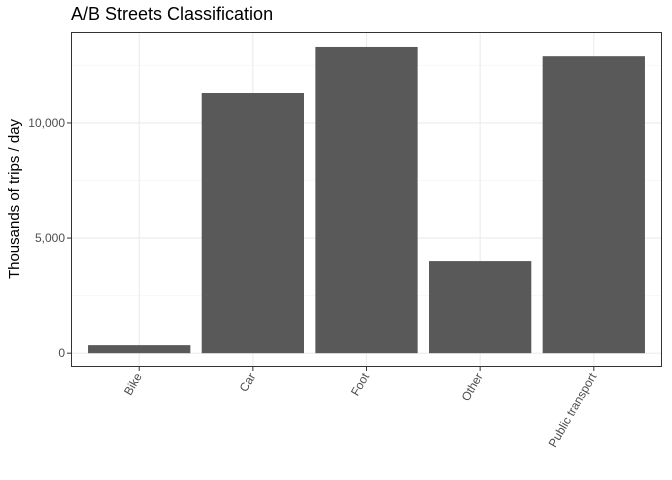 The width and height of the screenshot is (672, 480). Describe the element at coordinates (573, 410) in the screenshot. I see `x-tick-label: Public transport` at that location.